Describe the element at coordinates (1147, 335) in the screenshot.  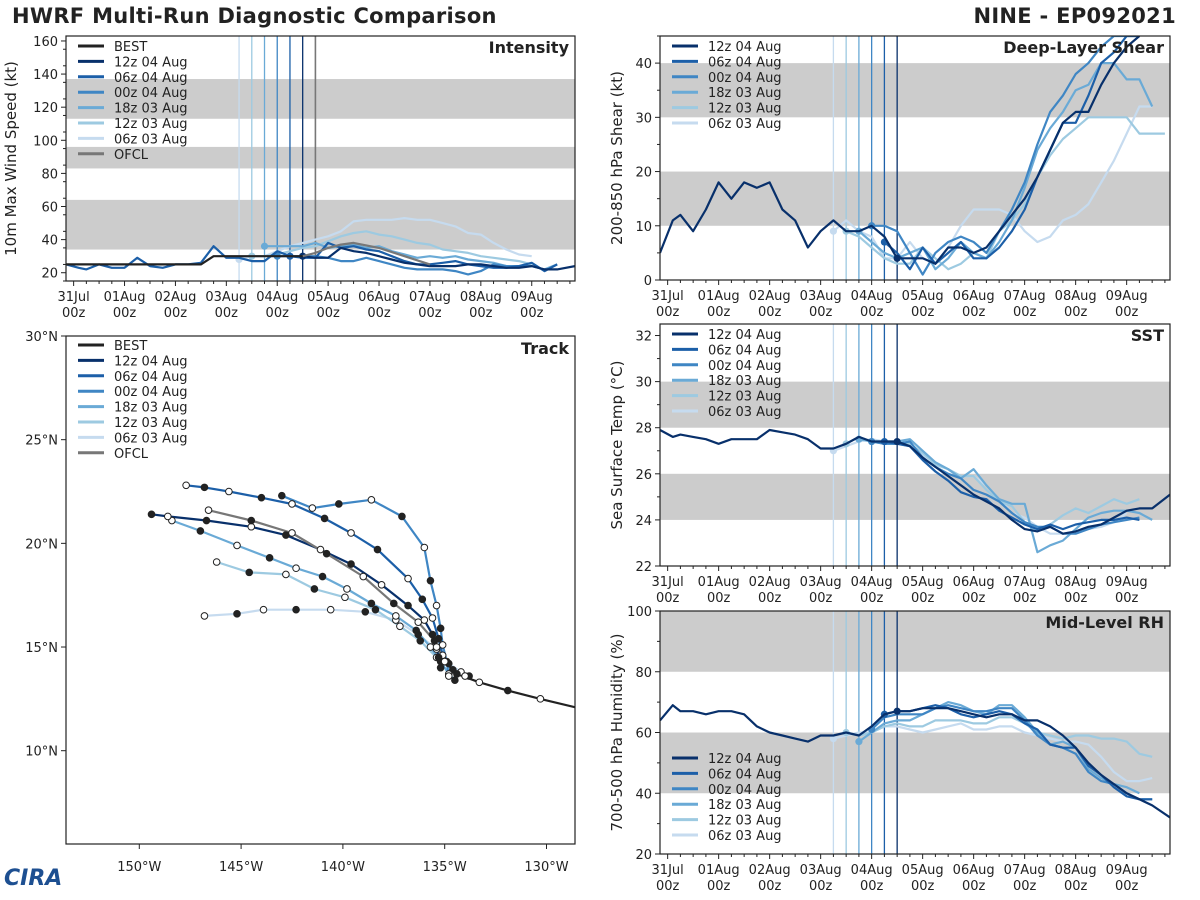
I see `panel-title: SST` at that location.